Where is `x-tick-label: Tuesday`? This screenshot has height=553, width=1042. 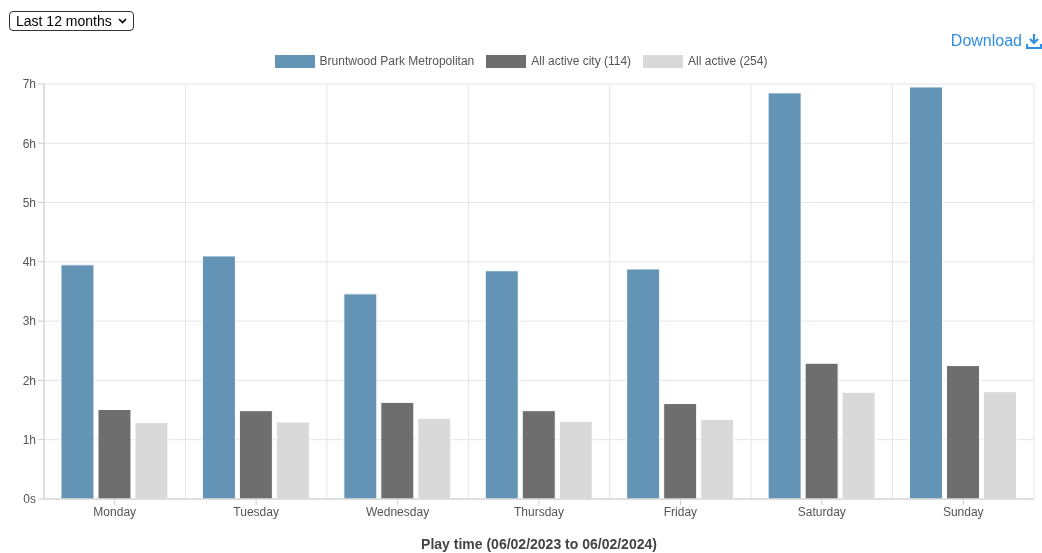 x-tick-label: Tuesday is located at coordinates (256, 511).